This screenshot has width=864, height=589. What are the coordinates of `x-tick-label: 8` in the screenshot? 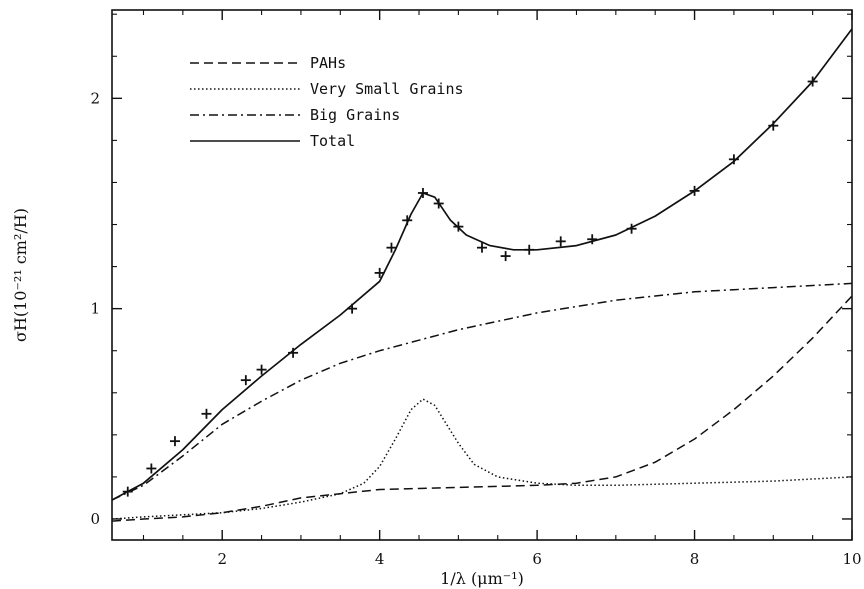 It's located at (695, 559).